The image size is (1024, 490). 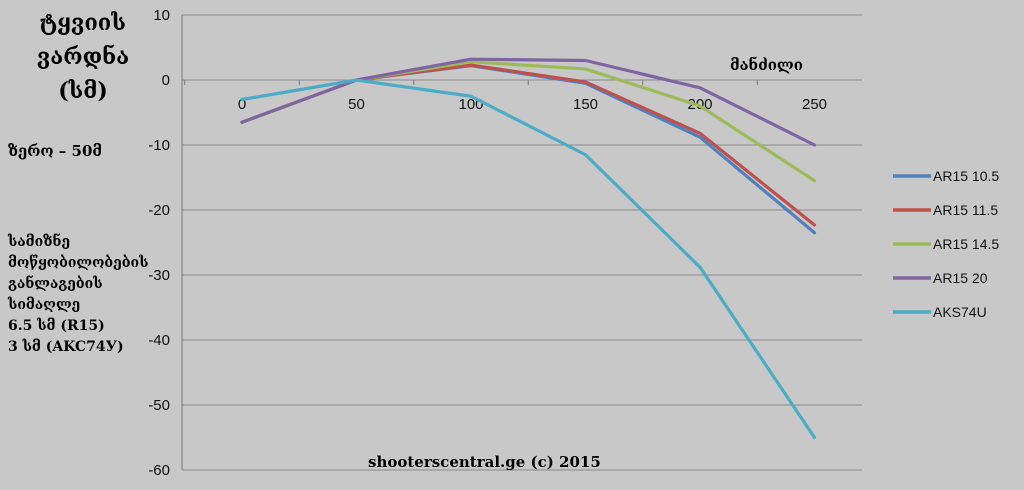 I want to click on legend-label: AR15 14.5, so click(x=966, y=244).